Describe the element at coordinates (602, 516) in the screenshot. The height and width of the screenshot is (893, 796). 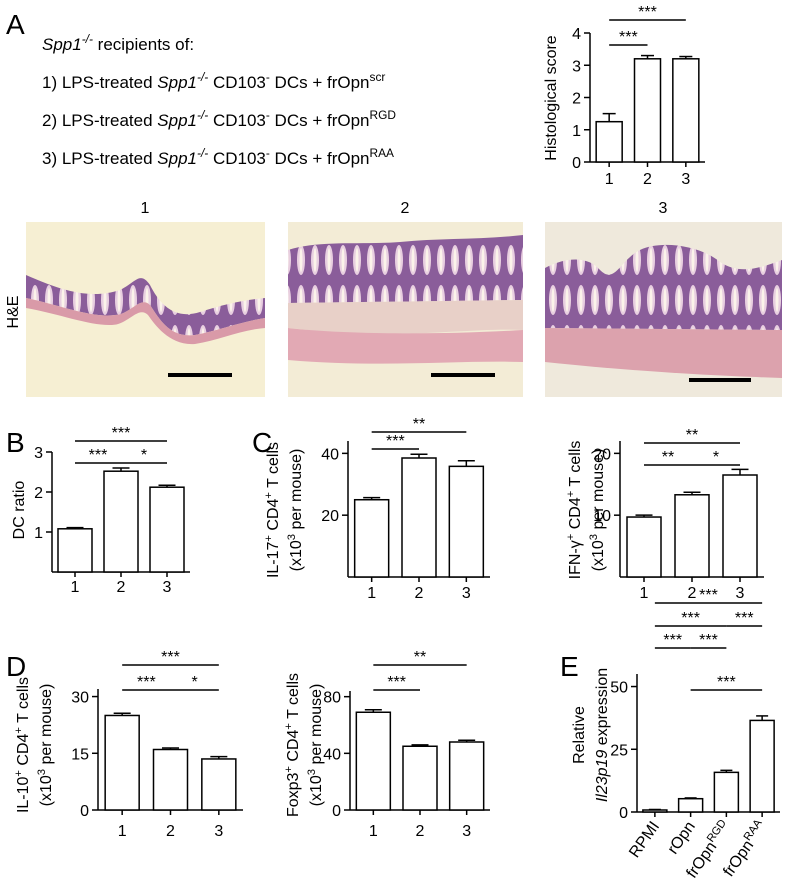
I see `y-tick-label: 10` at that location.